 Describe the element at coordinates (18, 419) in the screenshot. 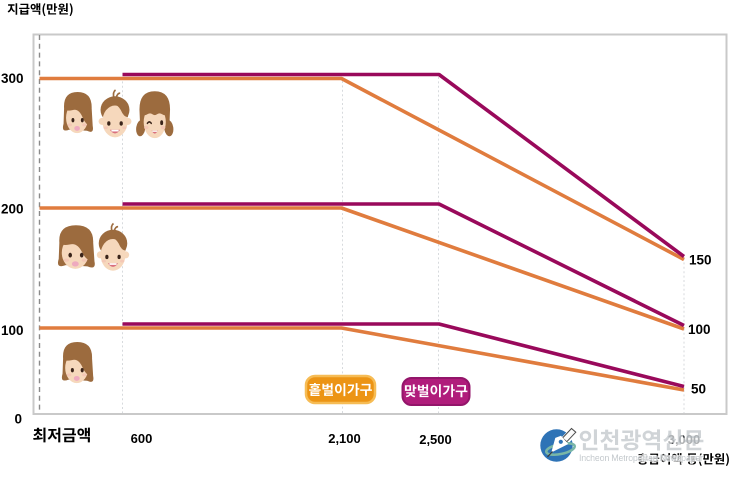

I see `svg-text: 0` at that location.